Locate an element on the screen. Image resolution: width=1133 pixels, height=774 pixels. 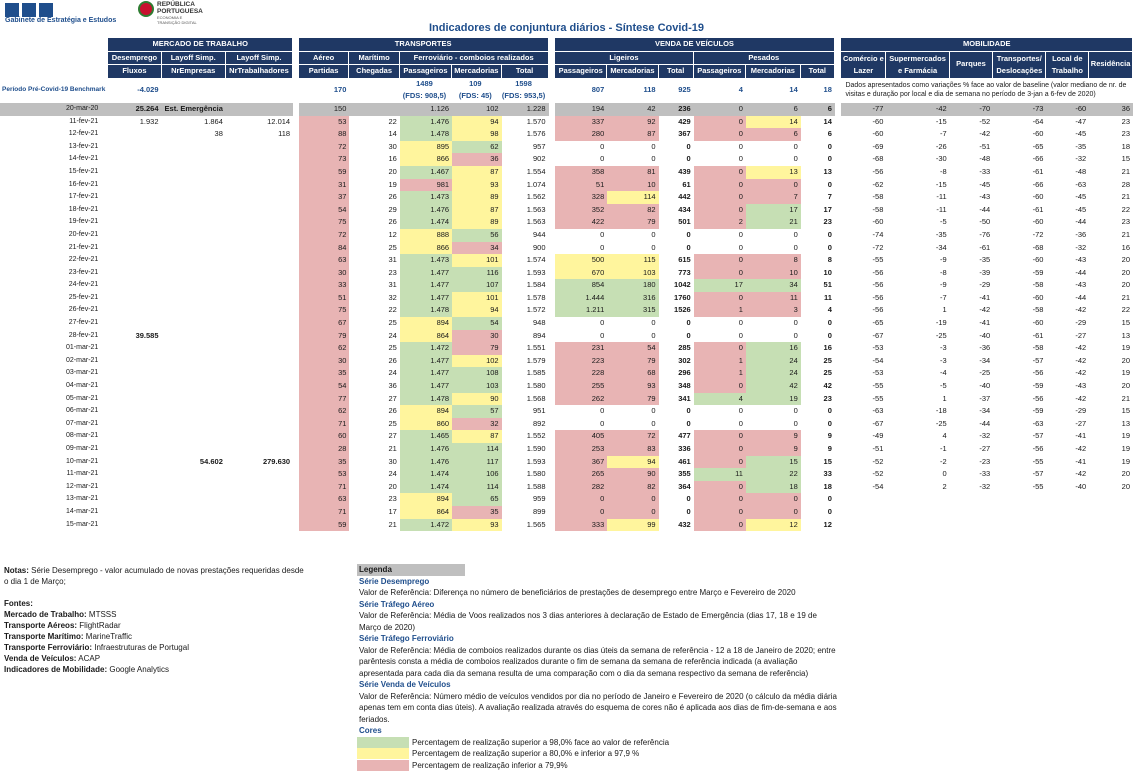
cell-date: 07-mar-21 is located at coordinates (82, 423).